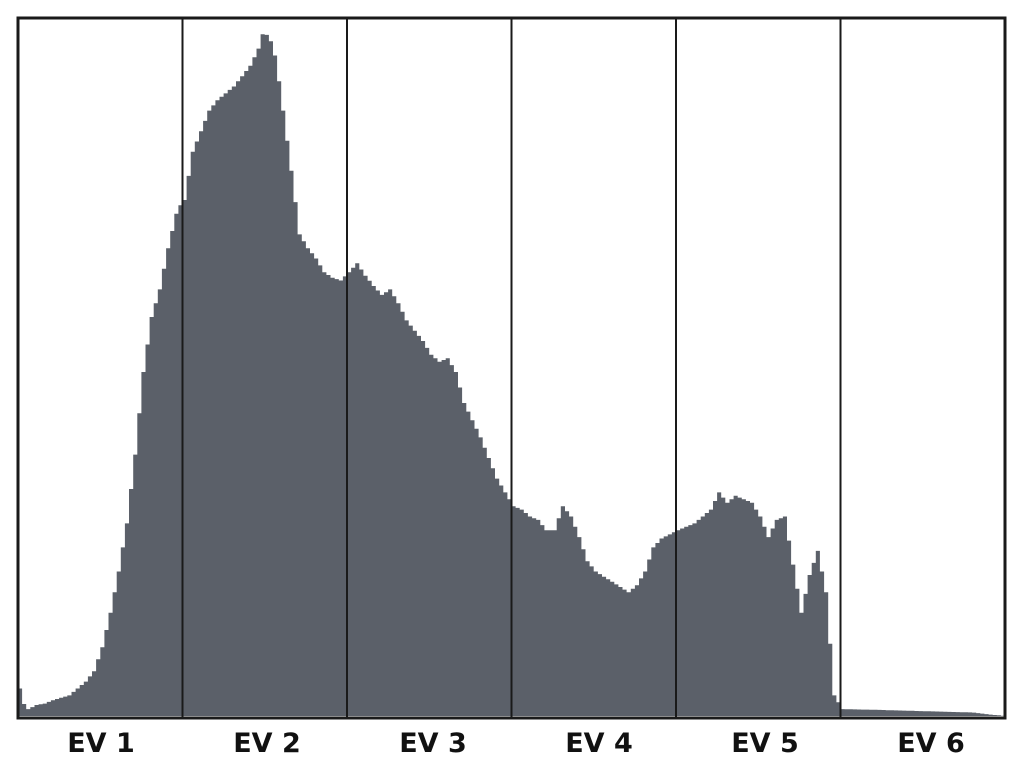  Describe the element at coordinates (931, 743) in the screenshot. I see `zone-label-ev6: EV 6` at that location.